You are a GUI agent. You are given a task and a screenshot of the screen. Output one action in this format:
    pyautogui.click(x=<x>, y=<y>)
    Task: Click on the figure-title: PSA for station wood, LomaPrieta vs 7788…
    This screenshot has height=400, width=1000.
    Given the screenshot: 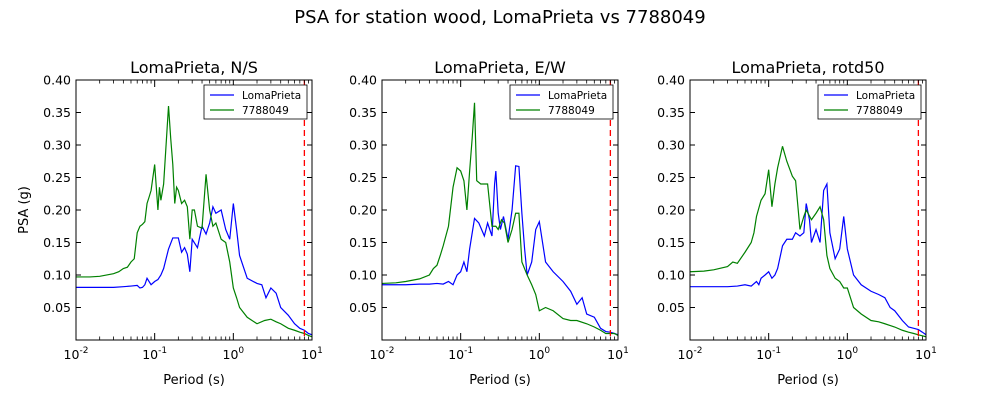 What is the action you would take?
    pyautogui.click(x=499, y=17)
    